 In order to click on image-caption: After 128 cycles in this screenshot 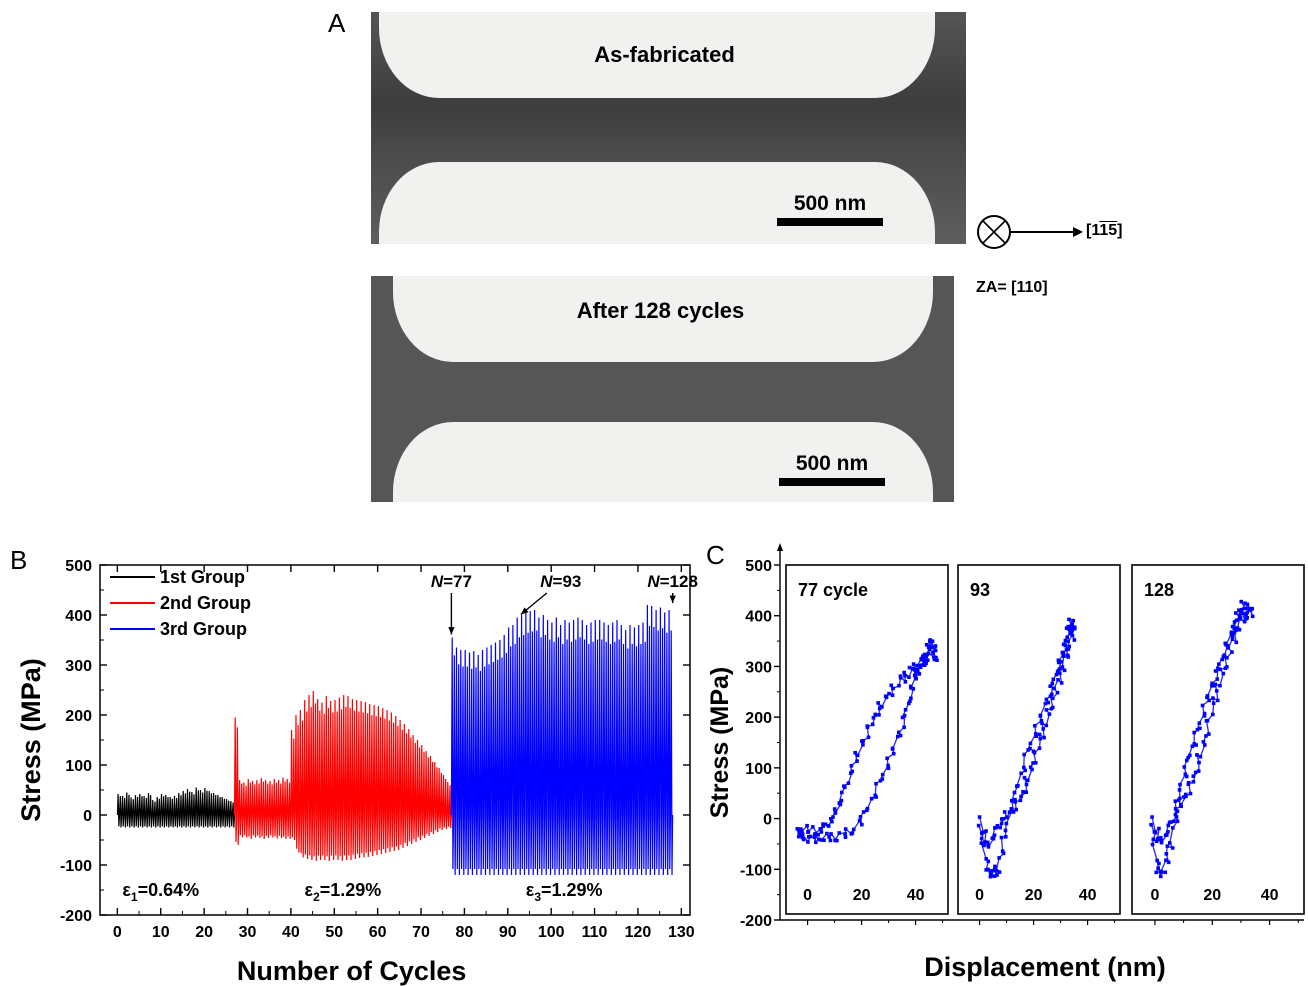, I will do `click(660, 310)`.